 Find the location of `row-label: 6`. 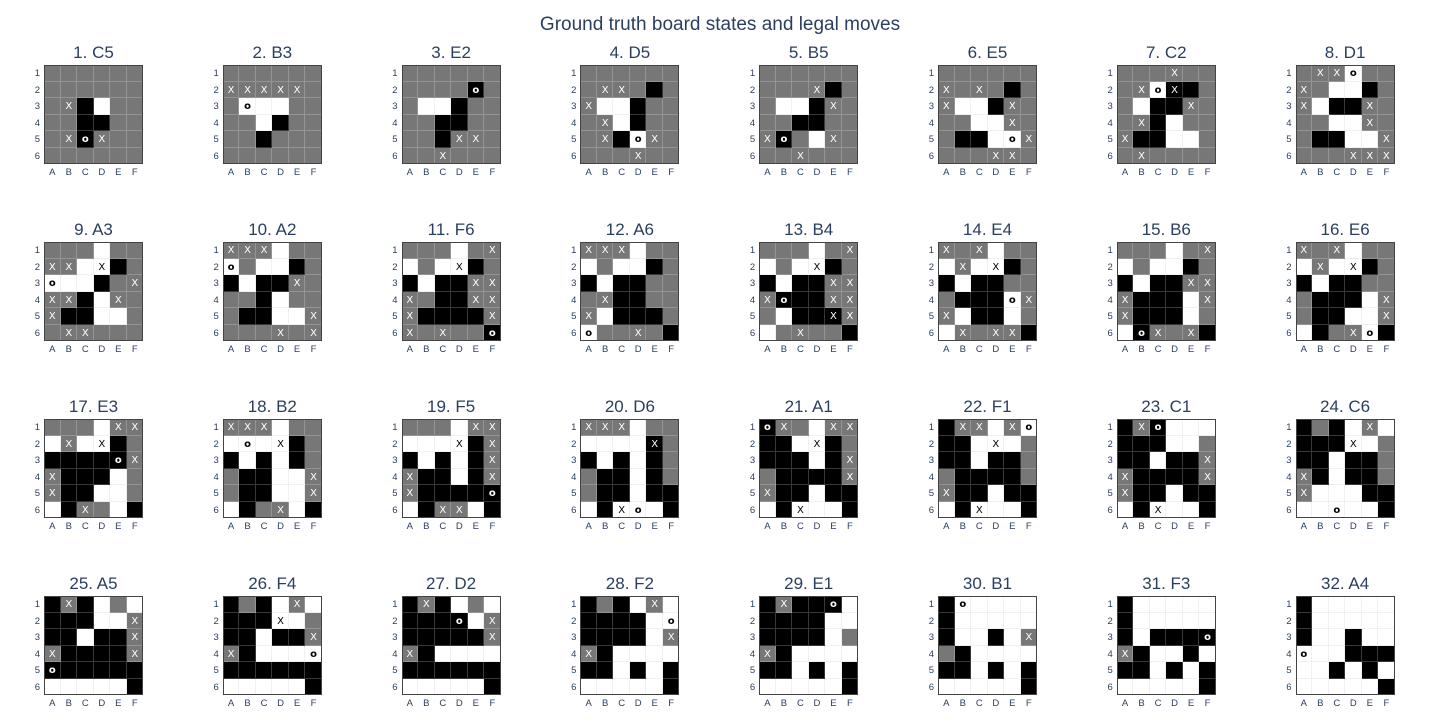

row-label: 6 is located at coordinates (931, 510).